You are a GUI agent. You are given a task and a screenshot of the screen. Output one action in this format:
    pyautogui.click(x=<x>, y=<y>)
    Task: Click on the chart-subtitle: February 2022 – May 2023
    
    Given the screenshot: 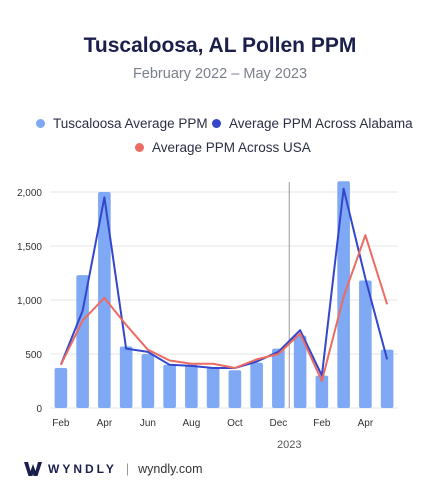 What is the action you would take?
    pyautogui.click(x=220, y=74)
    